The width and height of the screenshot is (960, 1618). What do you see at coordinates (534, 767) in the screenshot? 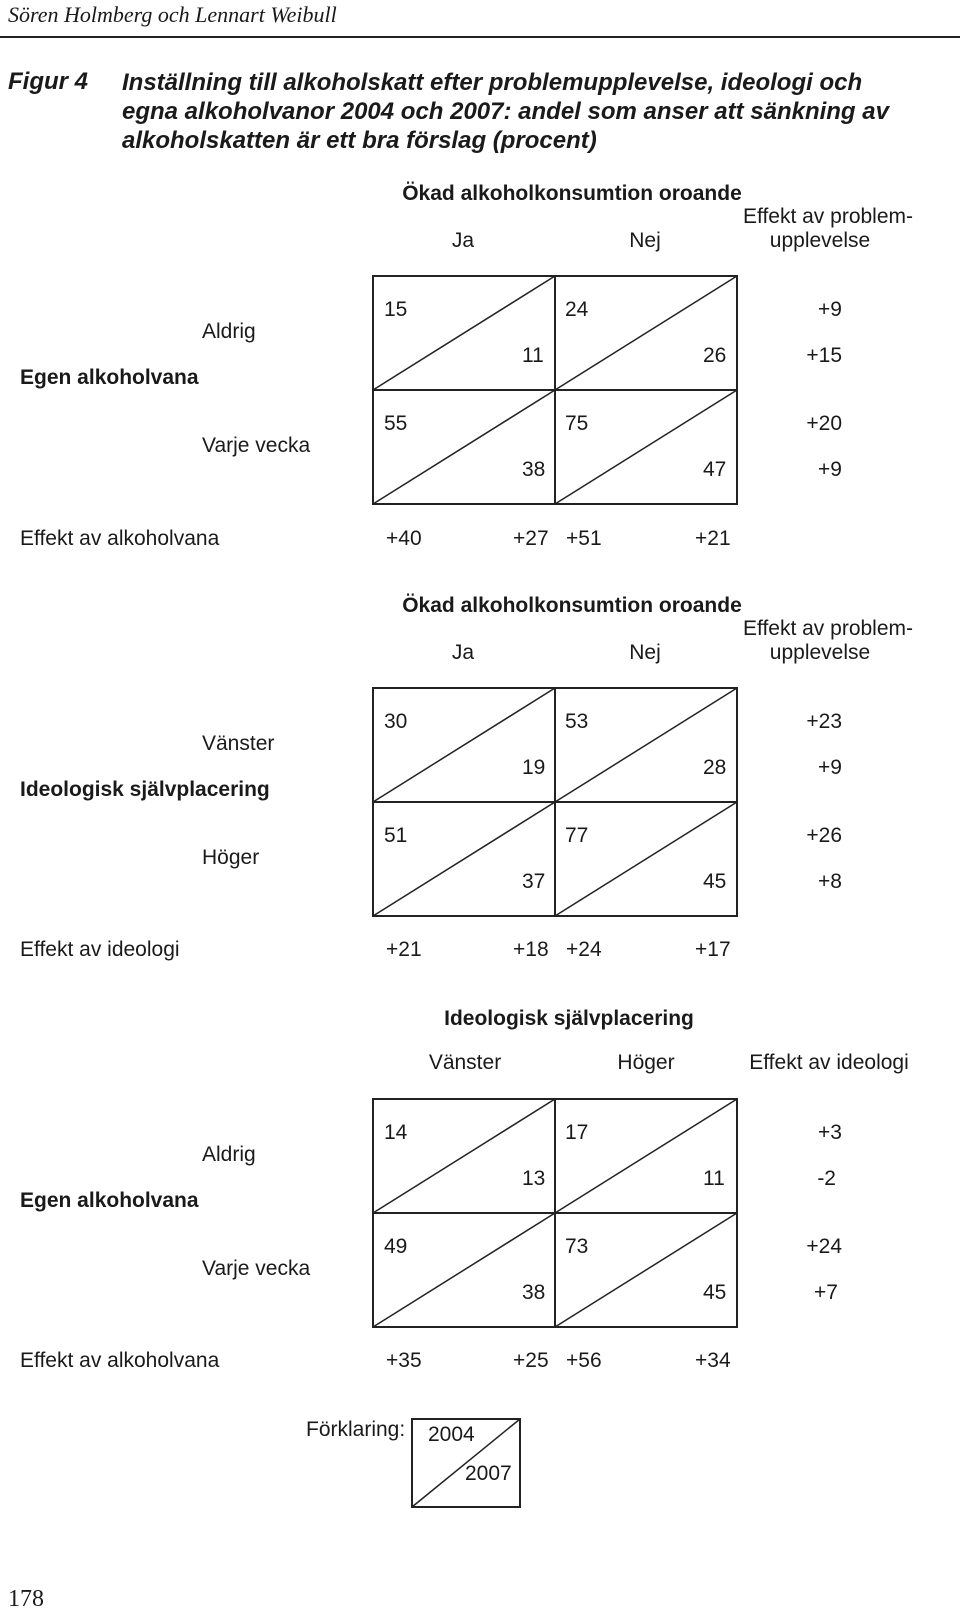
I see `panel2-cell-vanster-ja-2007: 19` at bounding box center [534, 767].